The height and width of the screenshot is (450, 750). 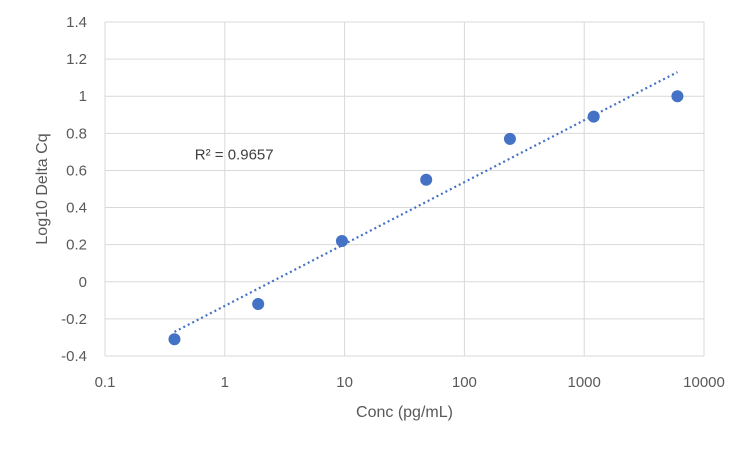 I want to click on y-tick-label: 0.6, so click(x=76, y=170).